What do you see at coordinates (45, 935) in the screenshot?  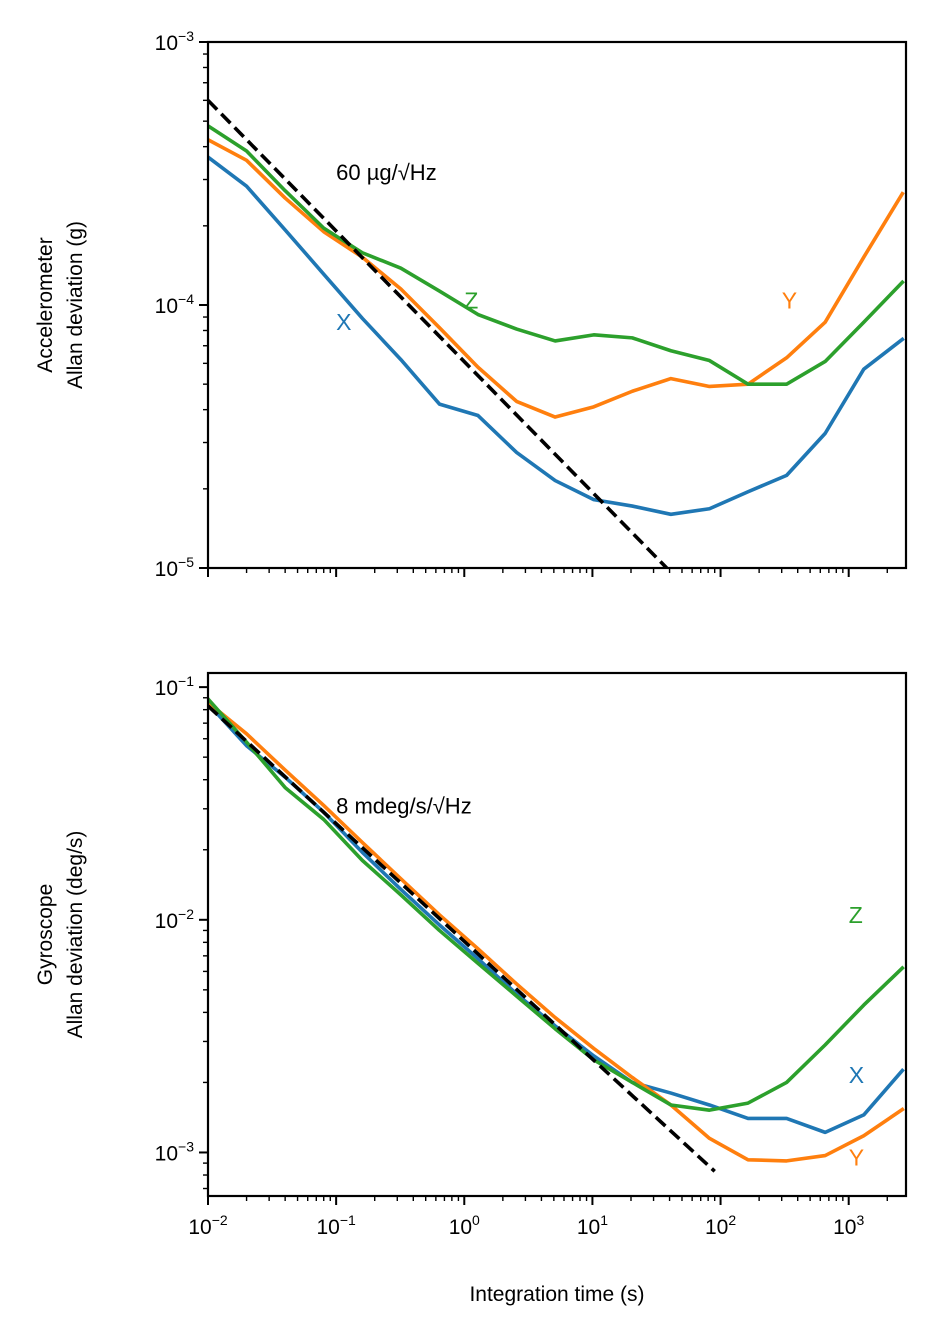 I see `y-axis-label-line: Gyroscope` at bounding box center [45, 935].